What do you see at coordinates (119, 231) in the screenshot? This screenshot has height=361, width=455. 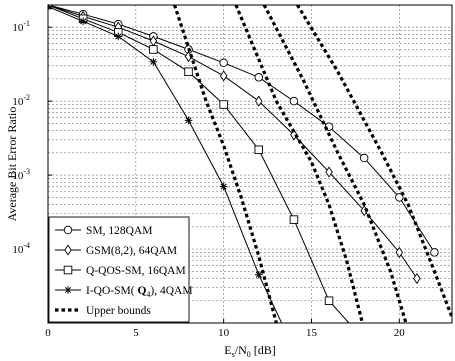 I see `legend-label: SM, 128QAM` at bounding box center [119, 231].